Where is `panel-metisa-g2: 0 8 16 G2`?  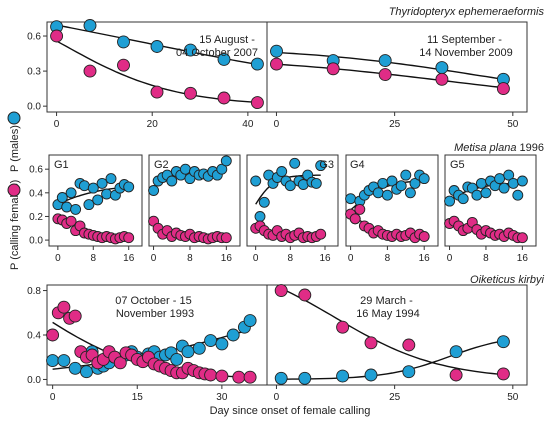
panel-metisa-g2: 0 8 16 G2 is located at coordinates (194, 209).